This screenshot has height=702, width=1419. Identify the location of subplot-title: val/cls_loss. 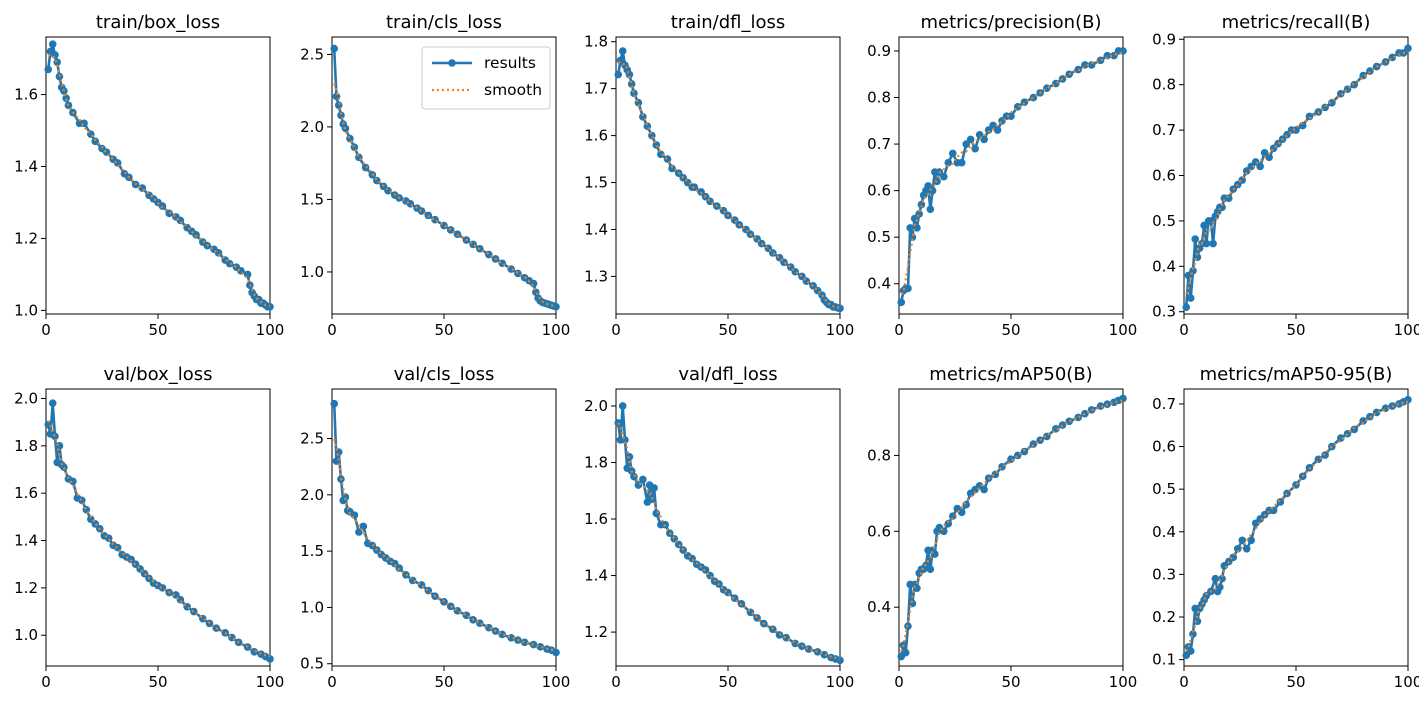
(444, 374).